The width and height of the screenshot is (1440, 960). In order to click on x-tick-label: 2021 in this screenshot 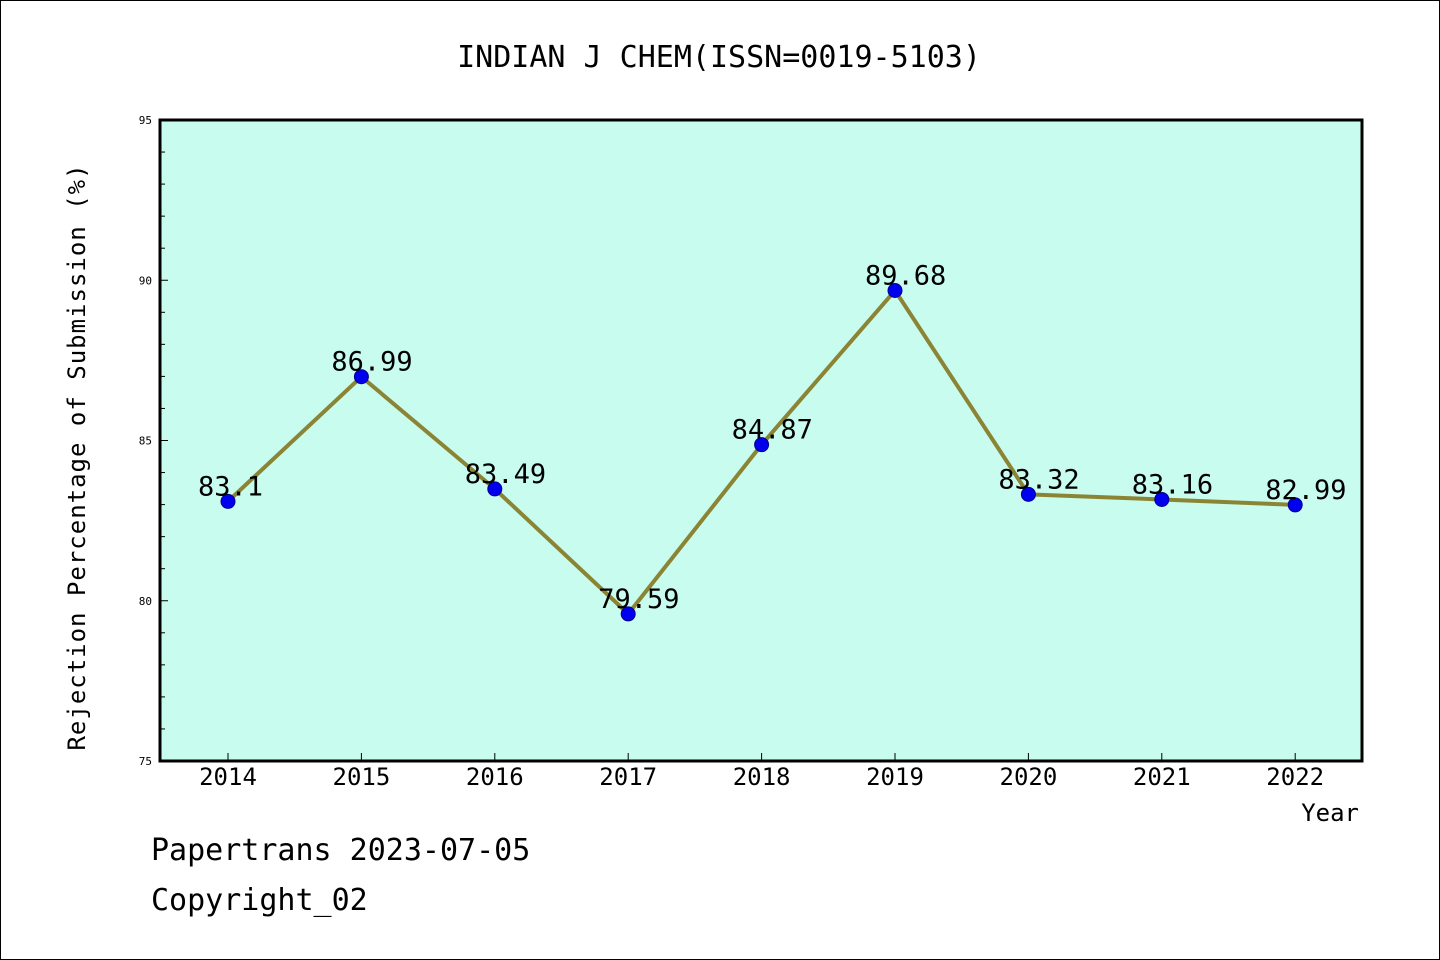, I will do `click(1162, 777)`.